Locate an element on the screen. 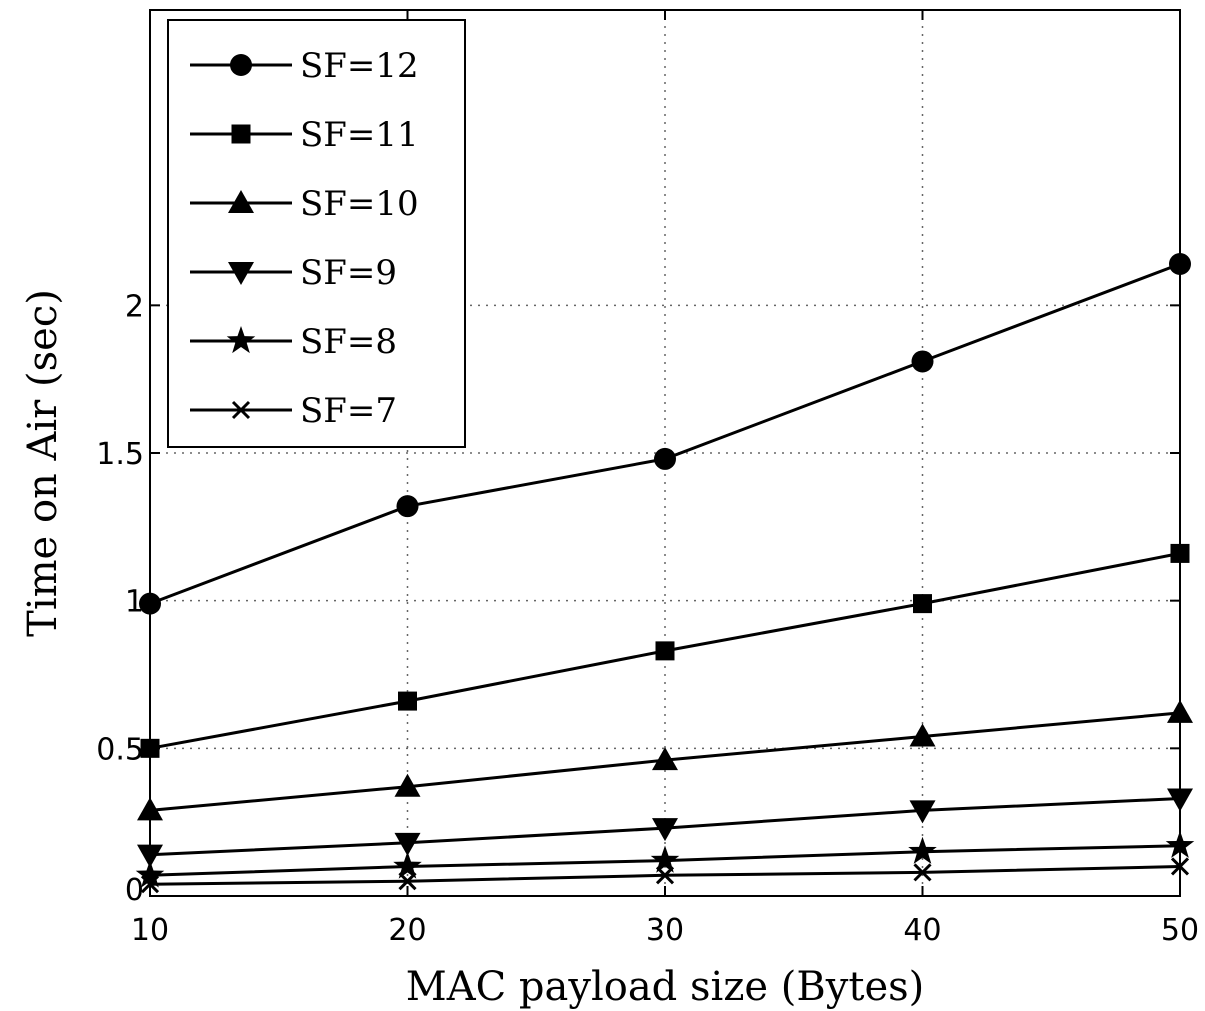 The image size is (1205, 1011). y-tick-label: 0.5 is located at coordinates (120, 749).